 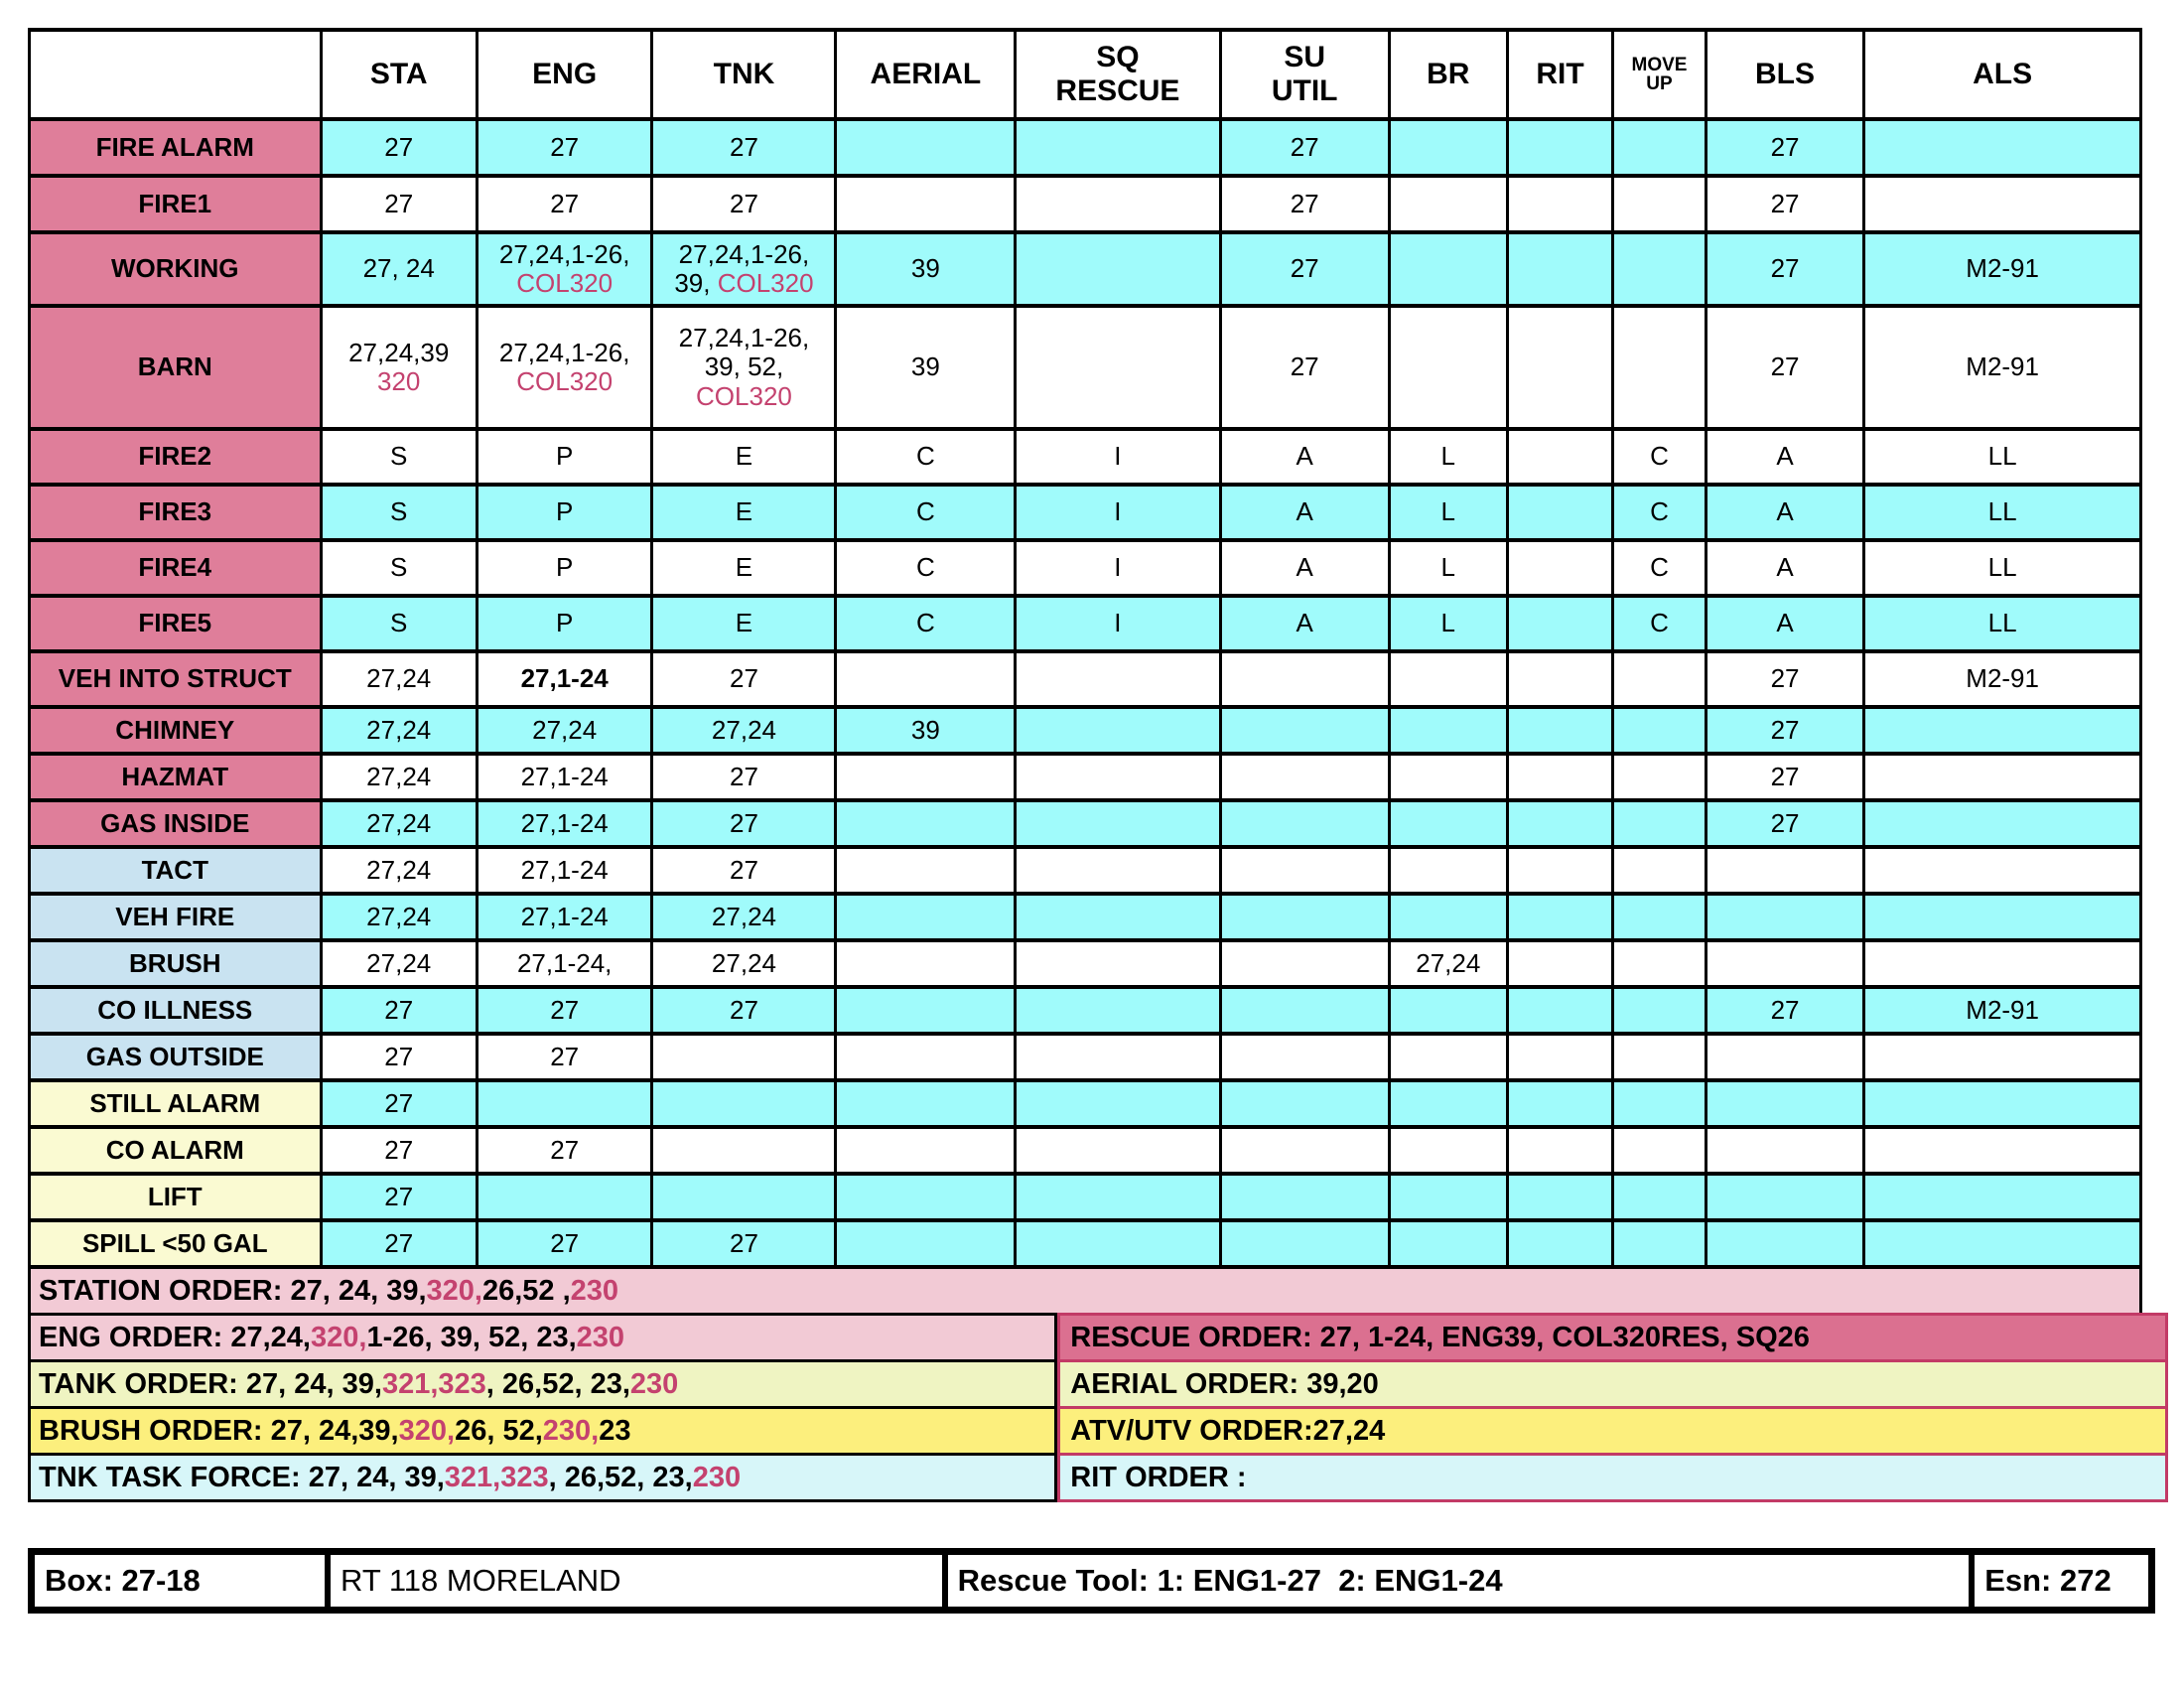 I want to click on cell-tnk: 27,24,1-26, 39, COL320, so click(x=744, y=269).